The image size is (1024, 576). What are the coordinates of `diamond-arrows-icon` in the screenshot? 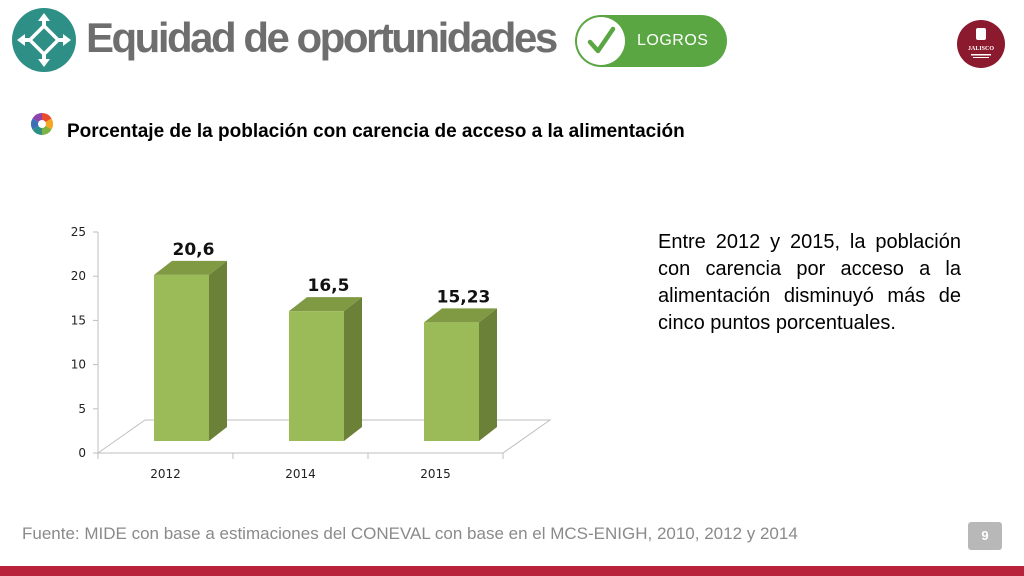 It's located at (44, 40).